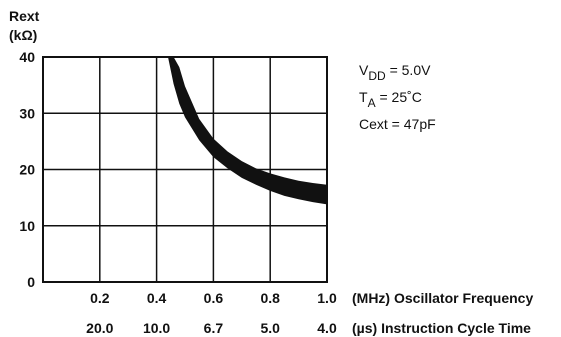 This screenshot has width=561, height=337. I want to click on x-tick-label-cycle-time: 5.0, so click(270, 328).